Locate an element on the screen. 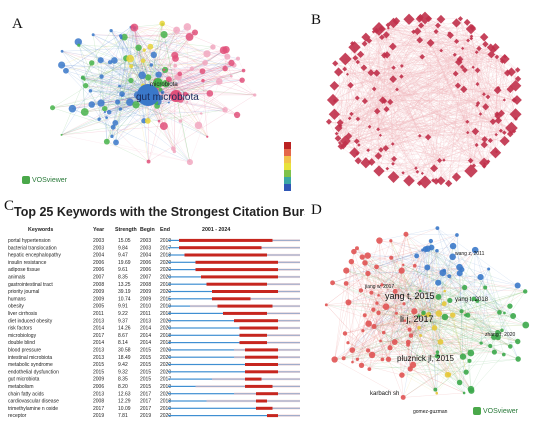 The image size is (550, 429). end-cell: 2015 is located at coordinates (165, 299).